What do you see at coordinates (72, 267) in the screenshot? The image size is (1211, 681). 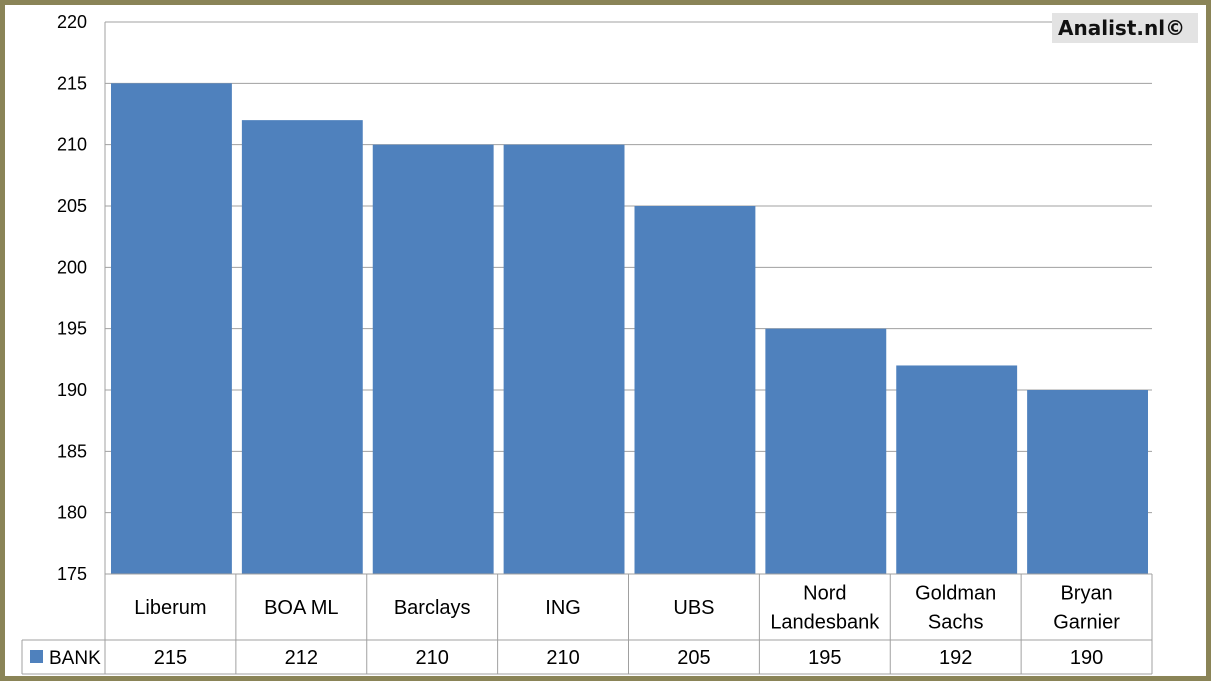 I see `y-tick-label: 200` at bounding box center [72, 267].